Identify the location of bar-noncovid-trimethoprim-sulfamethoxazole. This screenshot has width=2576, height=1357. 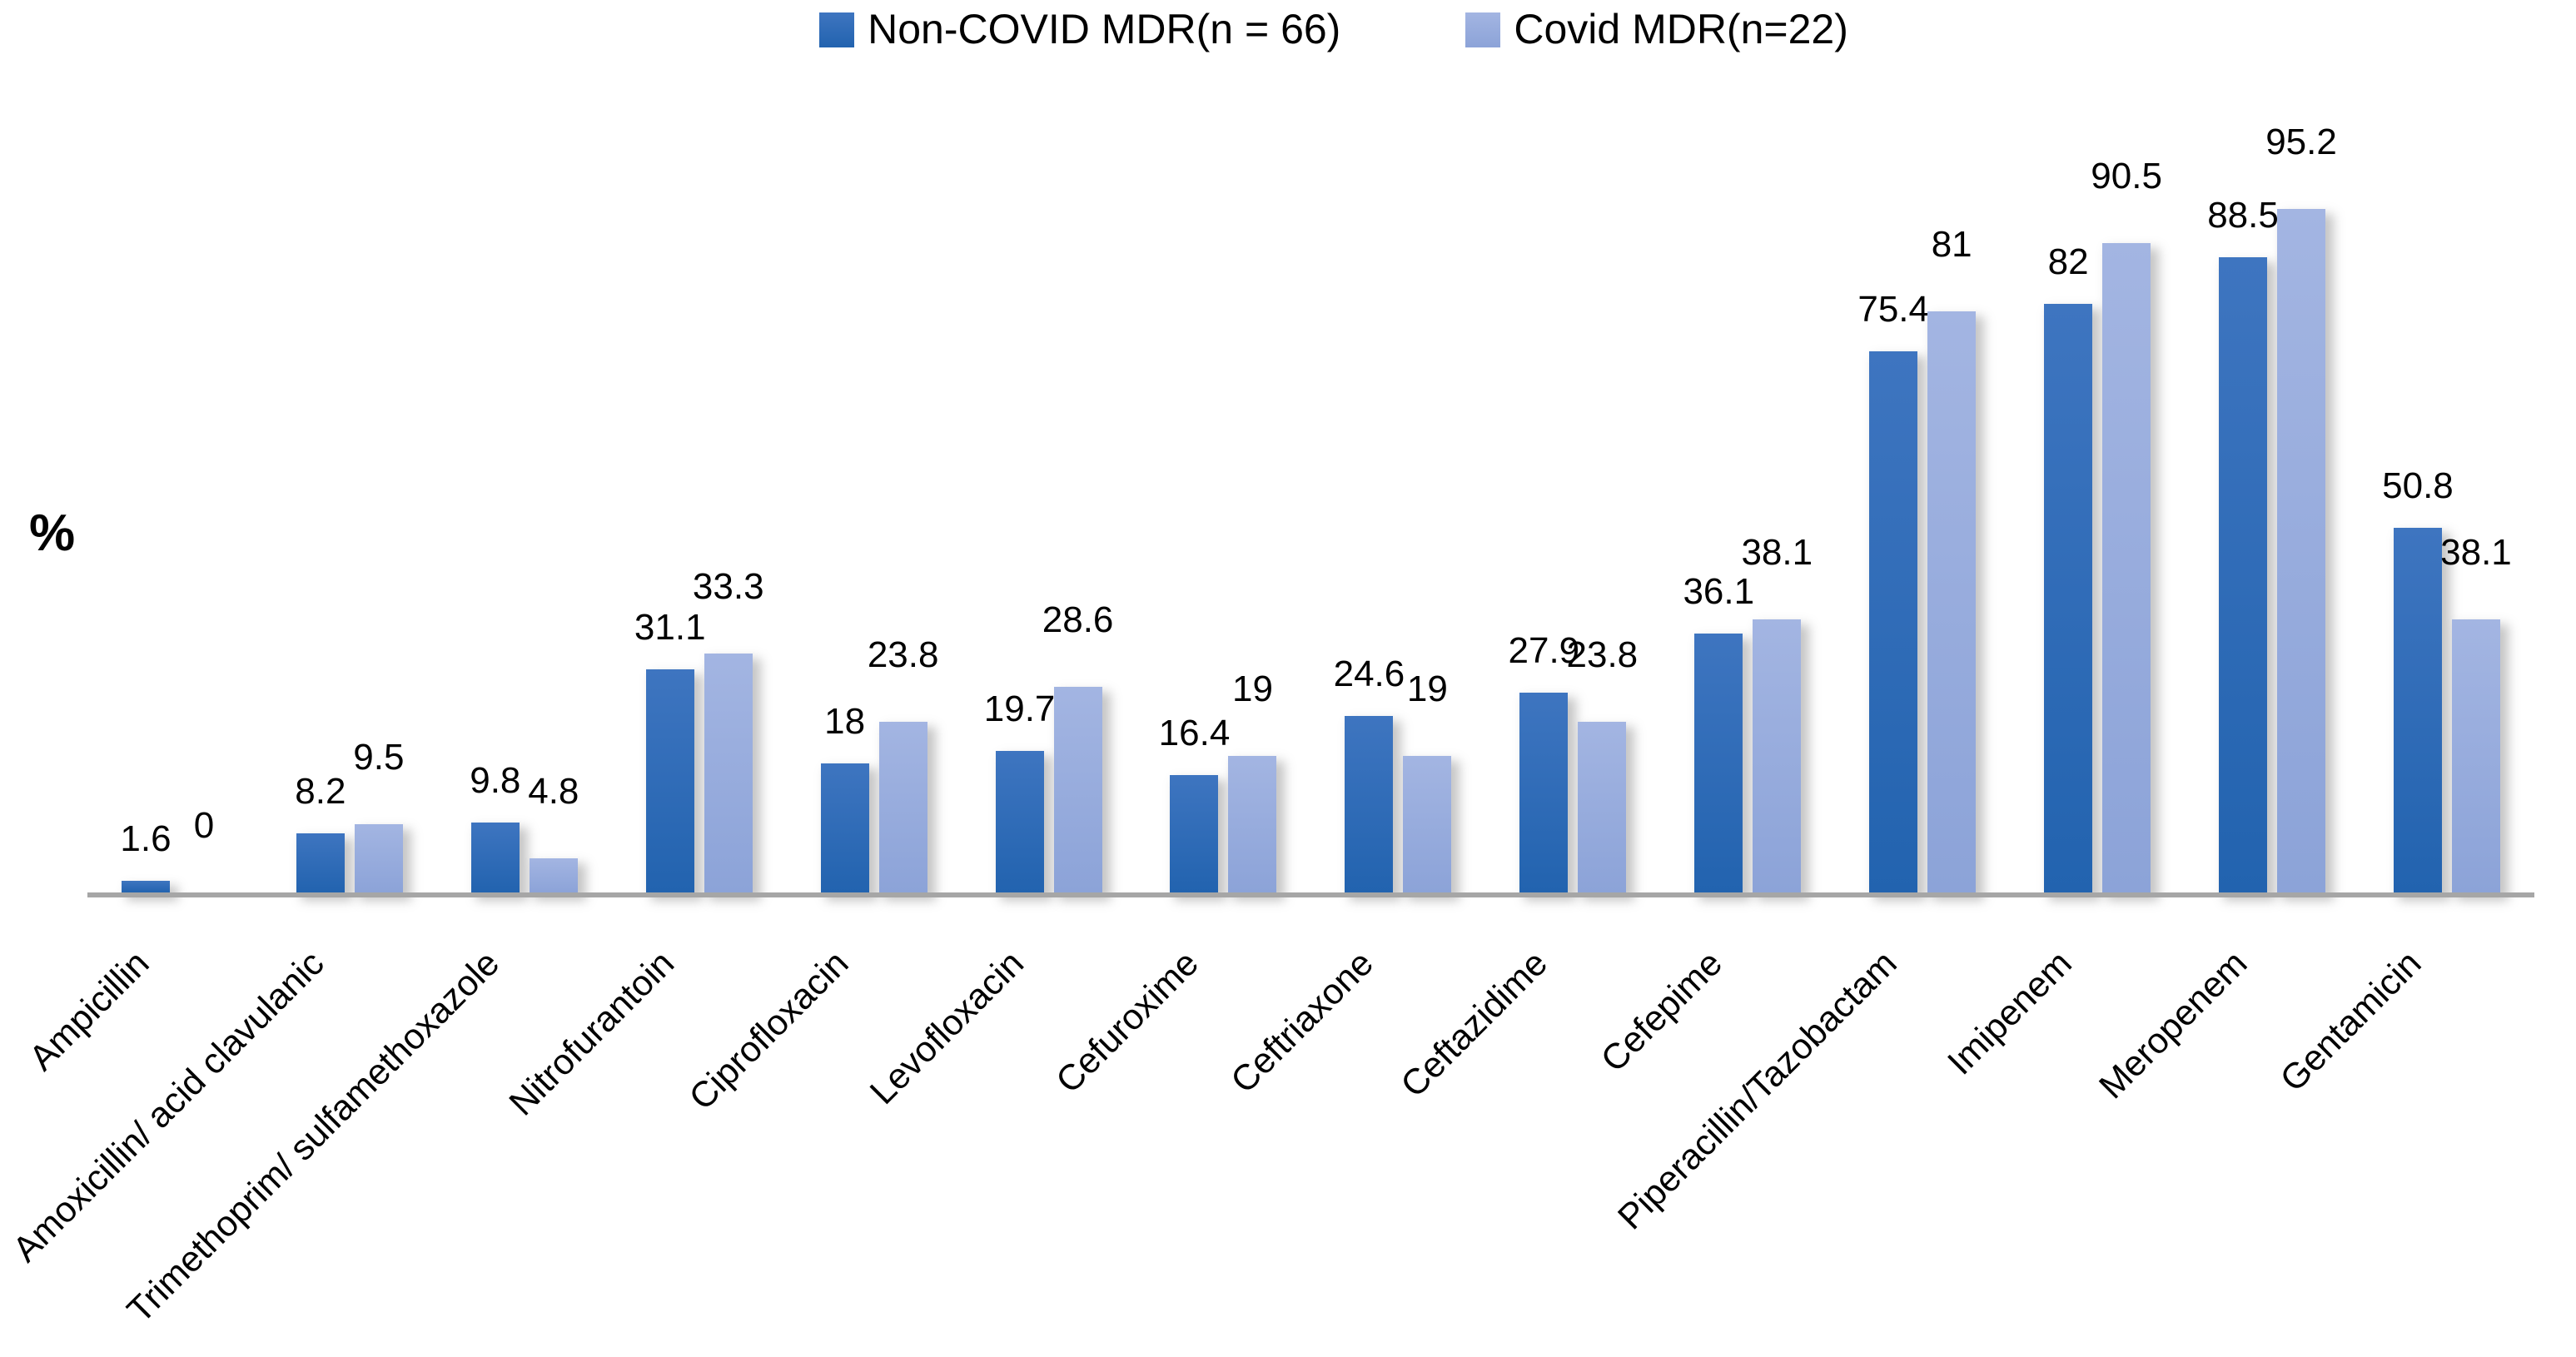
(495, 857).